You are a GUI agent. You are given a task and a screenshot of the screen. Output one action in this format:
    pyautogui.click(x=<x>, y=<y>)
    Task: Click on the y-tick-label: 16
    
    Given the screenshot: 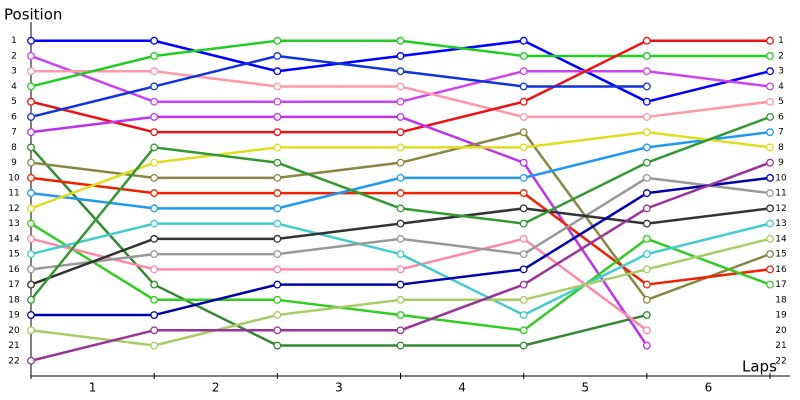 What is the action you would take?
    pyautogui.click(x=14, y=270)
    